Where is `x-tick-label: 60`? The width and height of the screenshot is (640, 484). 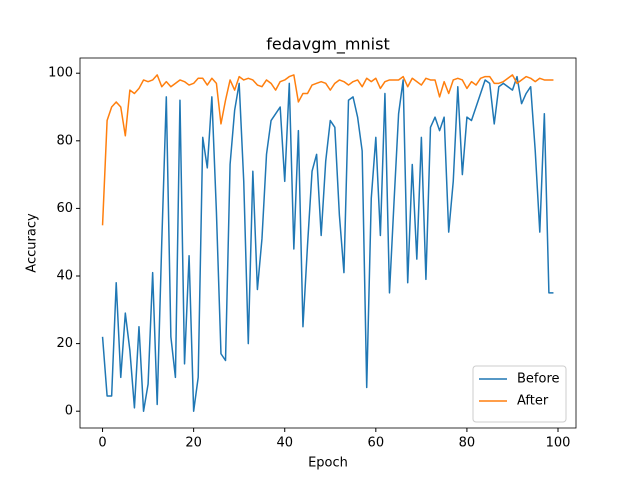 x-tick-label: 60 is located at coordinates (376, 443).